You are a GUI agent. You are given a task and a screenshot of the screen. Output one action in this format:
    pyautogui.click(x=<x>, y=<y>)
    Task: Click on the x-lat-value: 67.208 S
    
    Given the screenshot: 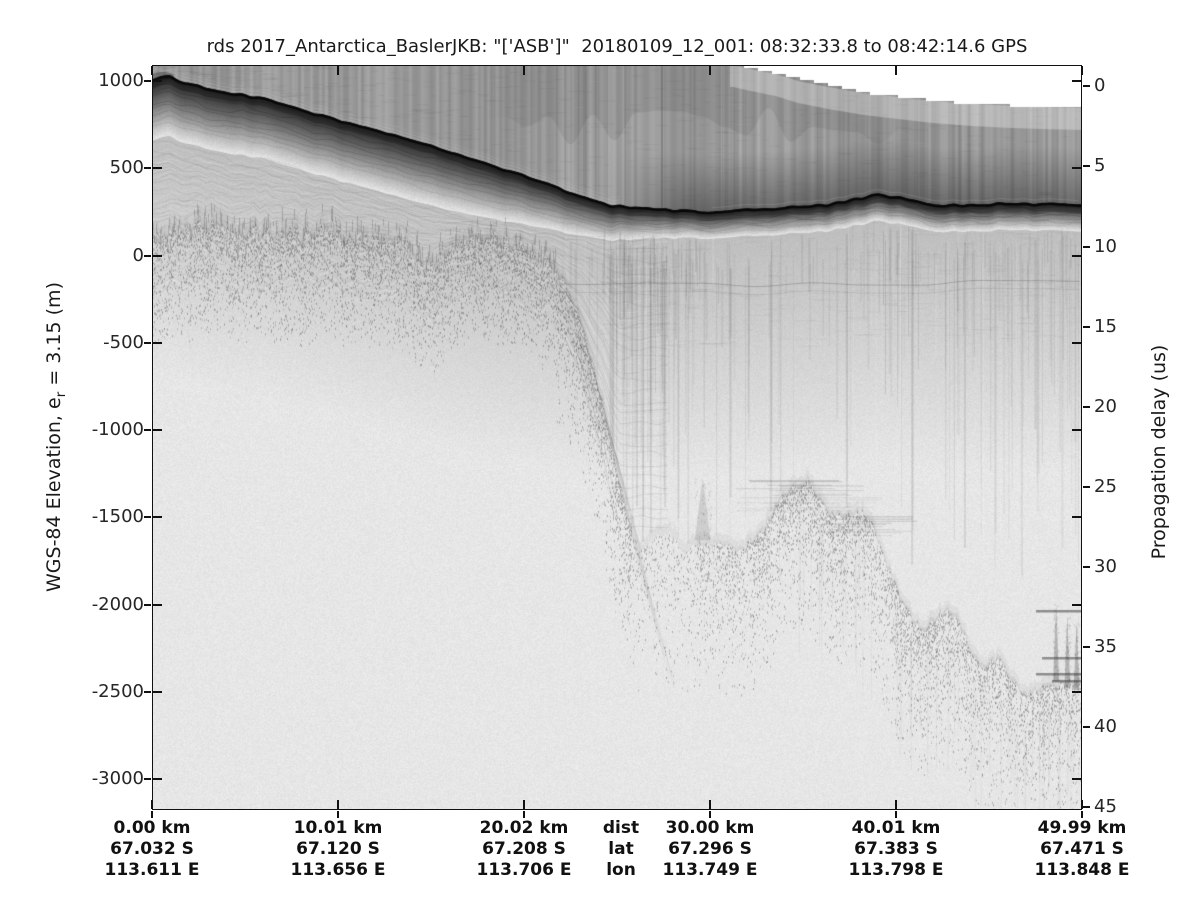 What is the action you would take?
    pyautogui.click(x=524, y=849)
    